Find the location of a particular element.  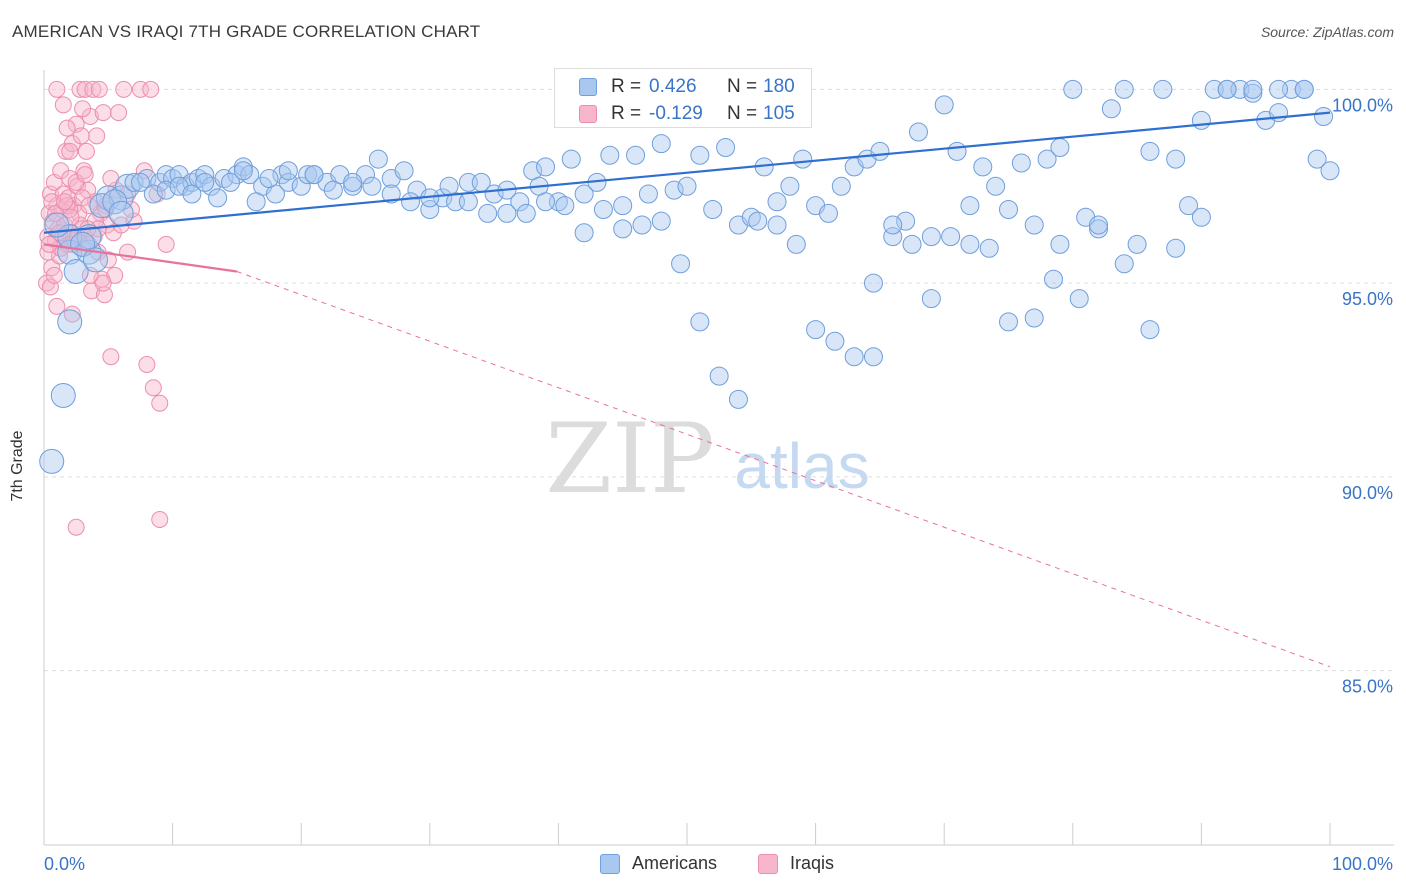

watermark-zip: ZIP is located at coordinates (629, 459).